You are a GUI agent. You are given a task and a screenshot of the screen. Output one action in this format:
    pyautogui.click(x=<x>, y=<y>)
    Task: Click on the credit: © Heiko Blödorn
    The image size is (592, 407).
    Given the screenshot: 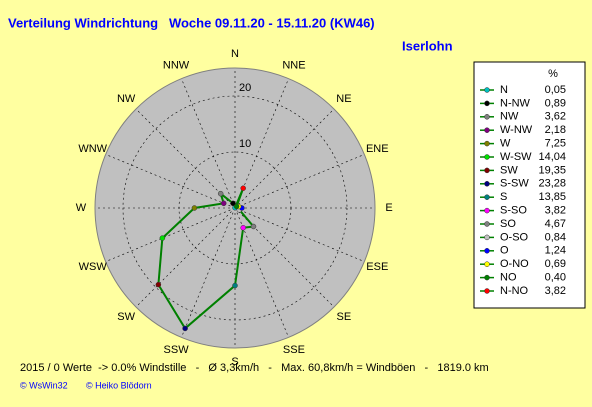 What is the action you would take?
    pyautogui.click(x=119, y=385)
    